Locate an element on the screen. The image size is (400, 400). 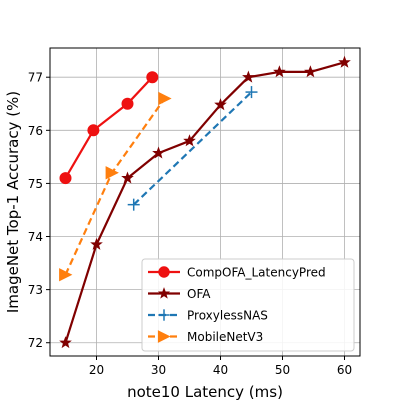
x-tick-label: 60 is located at coordinates (344, 370).